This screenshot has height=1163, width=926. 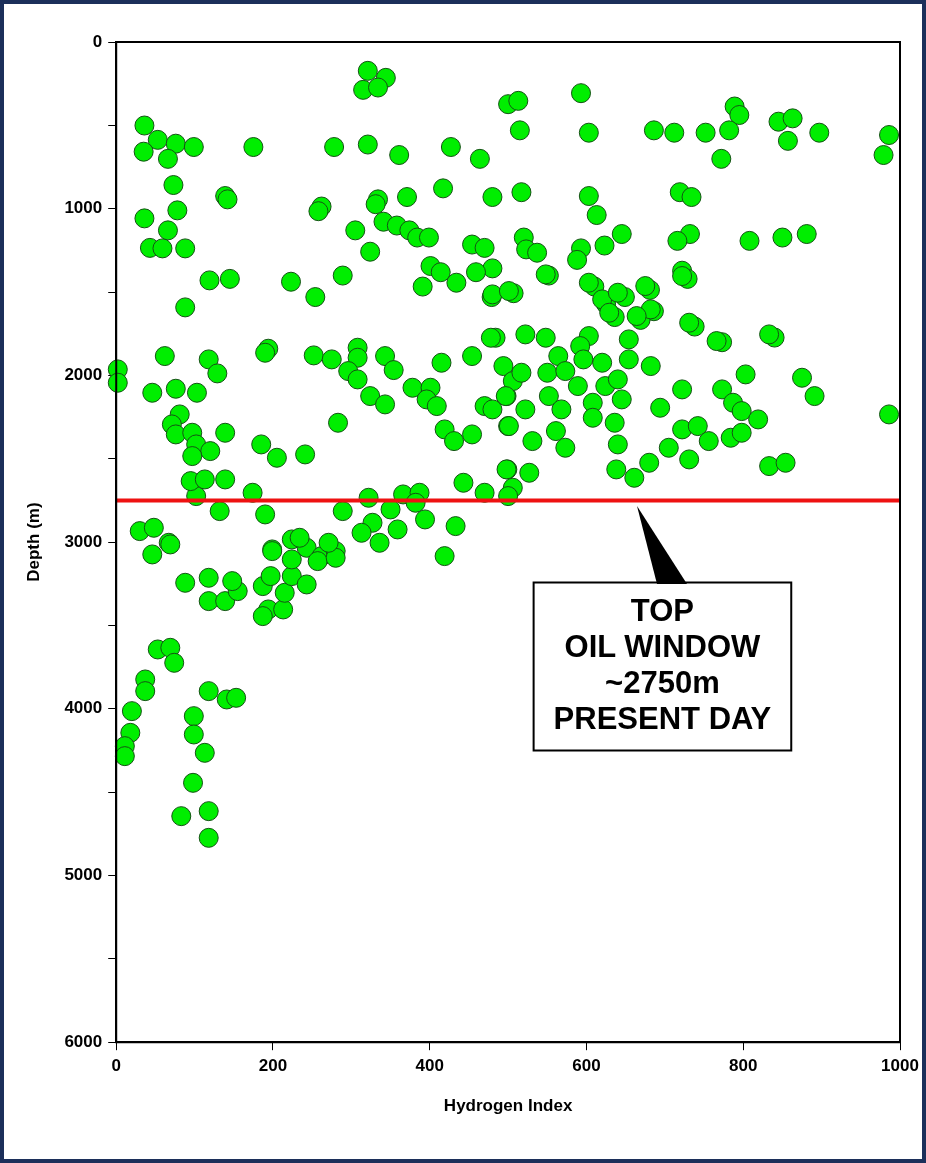 I want to click on y-tick-label: 5000, so click(x=83, y=875).